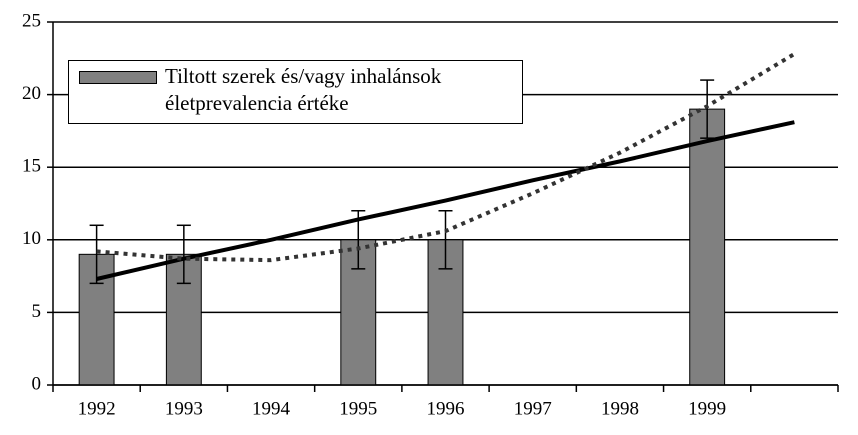 The height and width of the screenshot is (435, 858). Describe the element at coordinates (184, 408) in the screenshot. I see `x-tick-label: 1993` at that location.